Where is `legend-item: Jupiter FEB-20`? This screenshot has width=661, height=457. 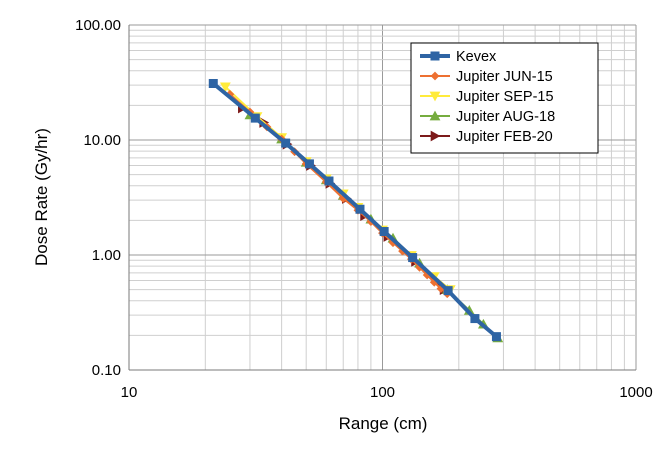
legend-item: Jupiter FEB-20 is located at coordinates (486, 137).